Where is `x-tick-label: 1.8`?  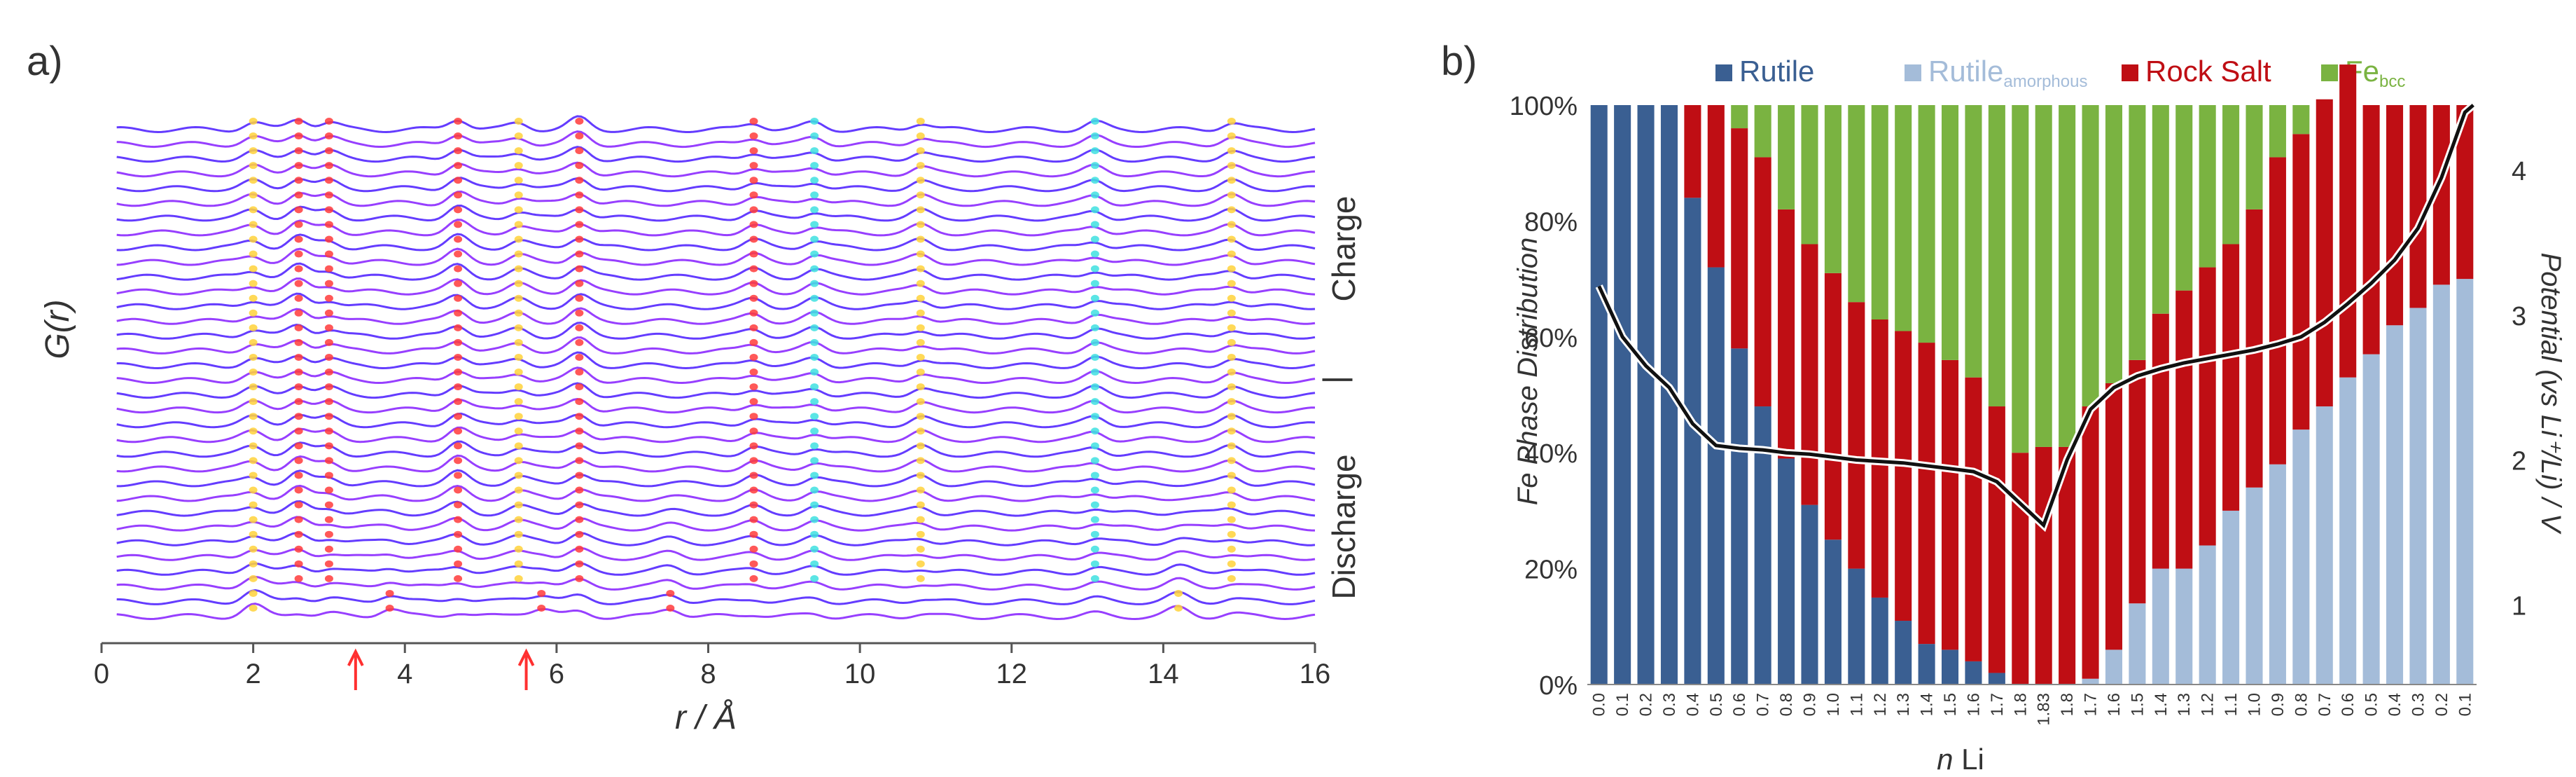
x-tick-label: 1.8 is located at coordinates (2020, 704).